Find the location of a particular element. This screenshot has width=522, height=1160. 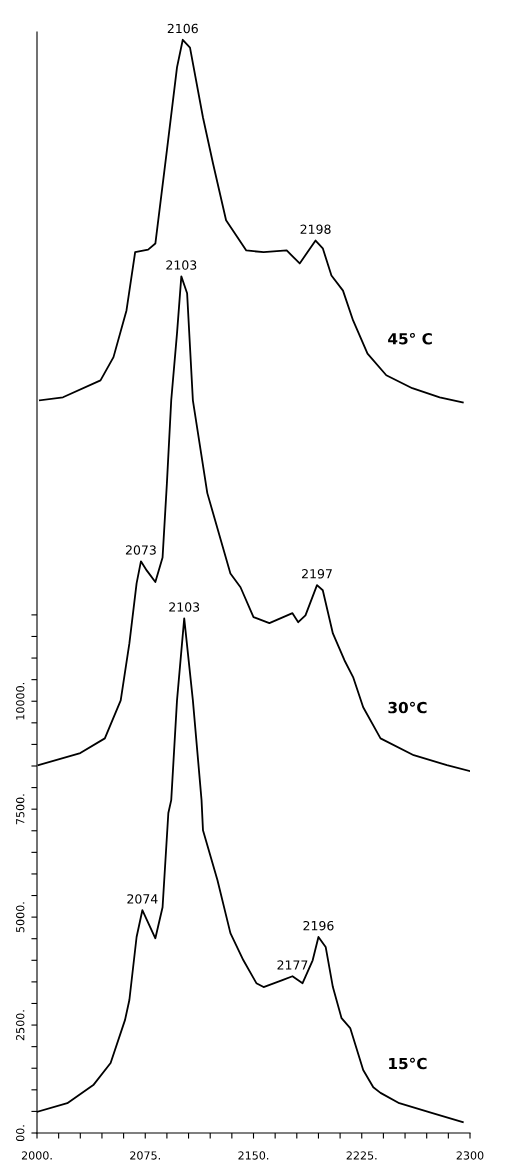

series-label: 45° C is located at coordinates (410, 338).